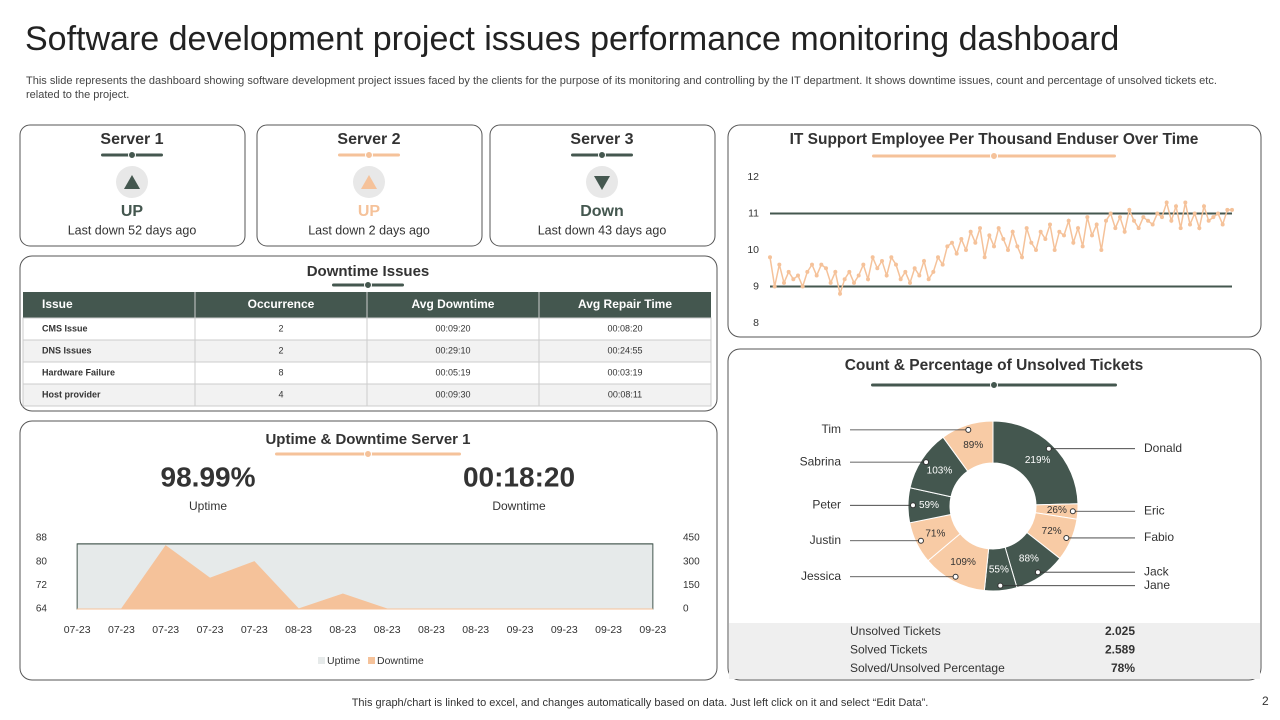 The width and height of the screenshot is (1280, 720). I want to click on summary-value: 78%, so click(1123, 668).